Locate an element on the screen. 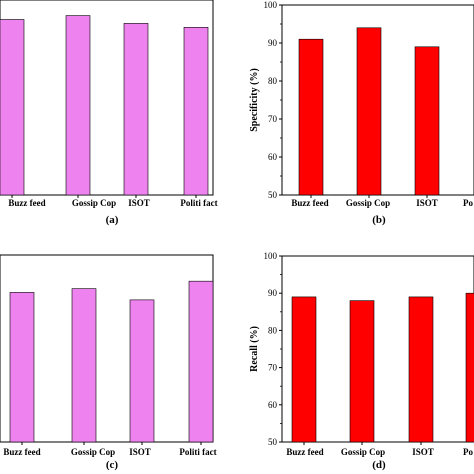  panel-b-category-label: Buzz feed is located at coordinates (309, 203).